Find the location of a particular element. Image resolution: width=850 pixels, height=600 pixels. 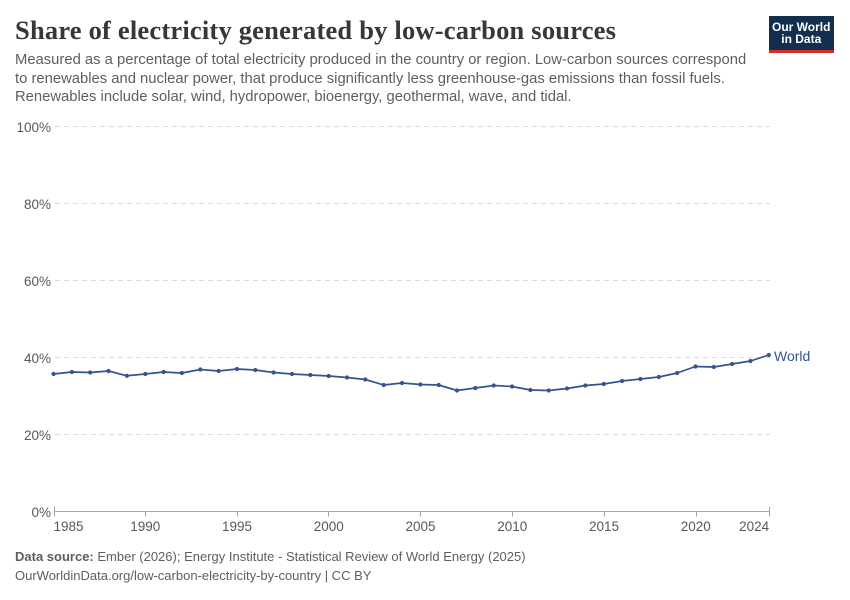

svg-text: 1990 is located at coordinates (145, 526).